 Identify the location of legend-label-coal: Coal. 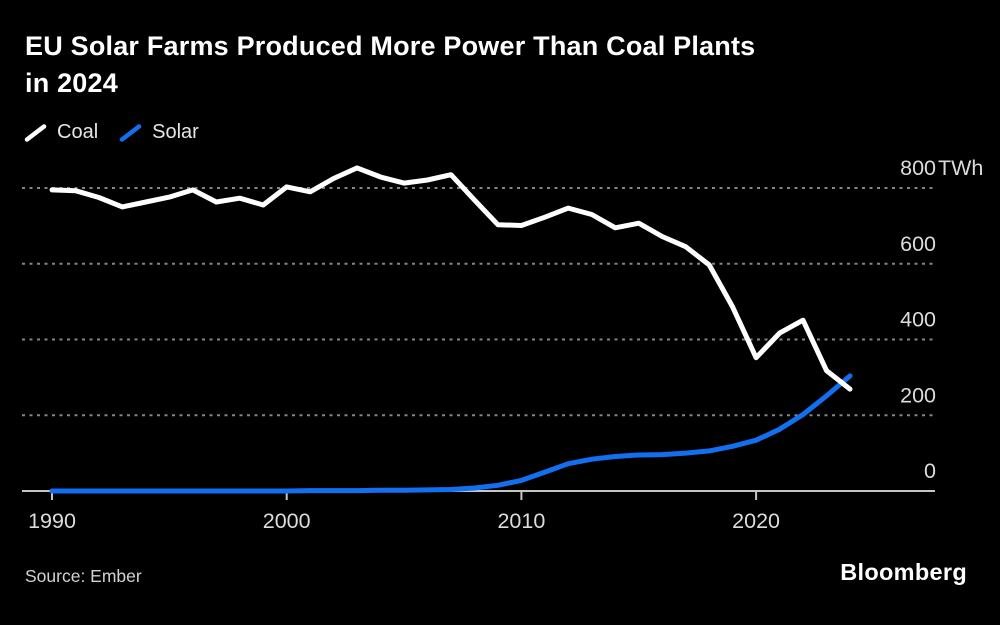
(78, 132).